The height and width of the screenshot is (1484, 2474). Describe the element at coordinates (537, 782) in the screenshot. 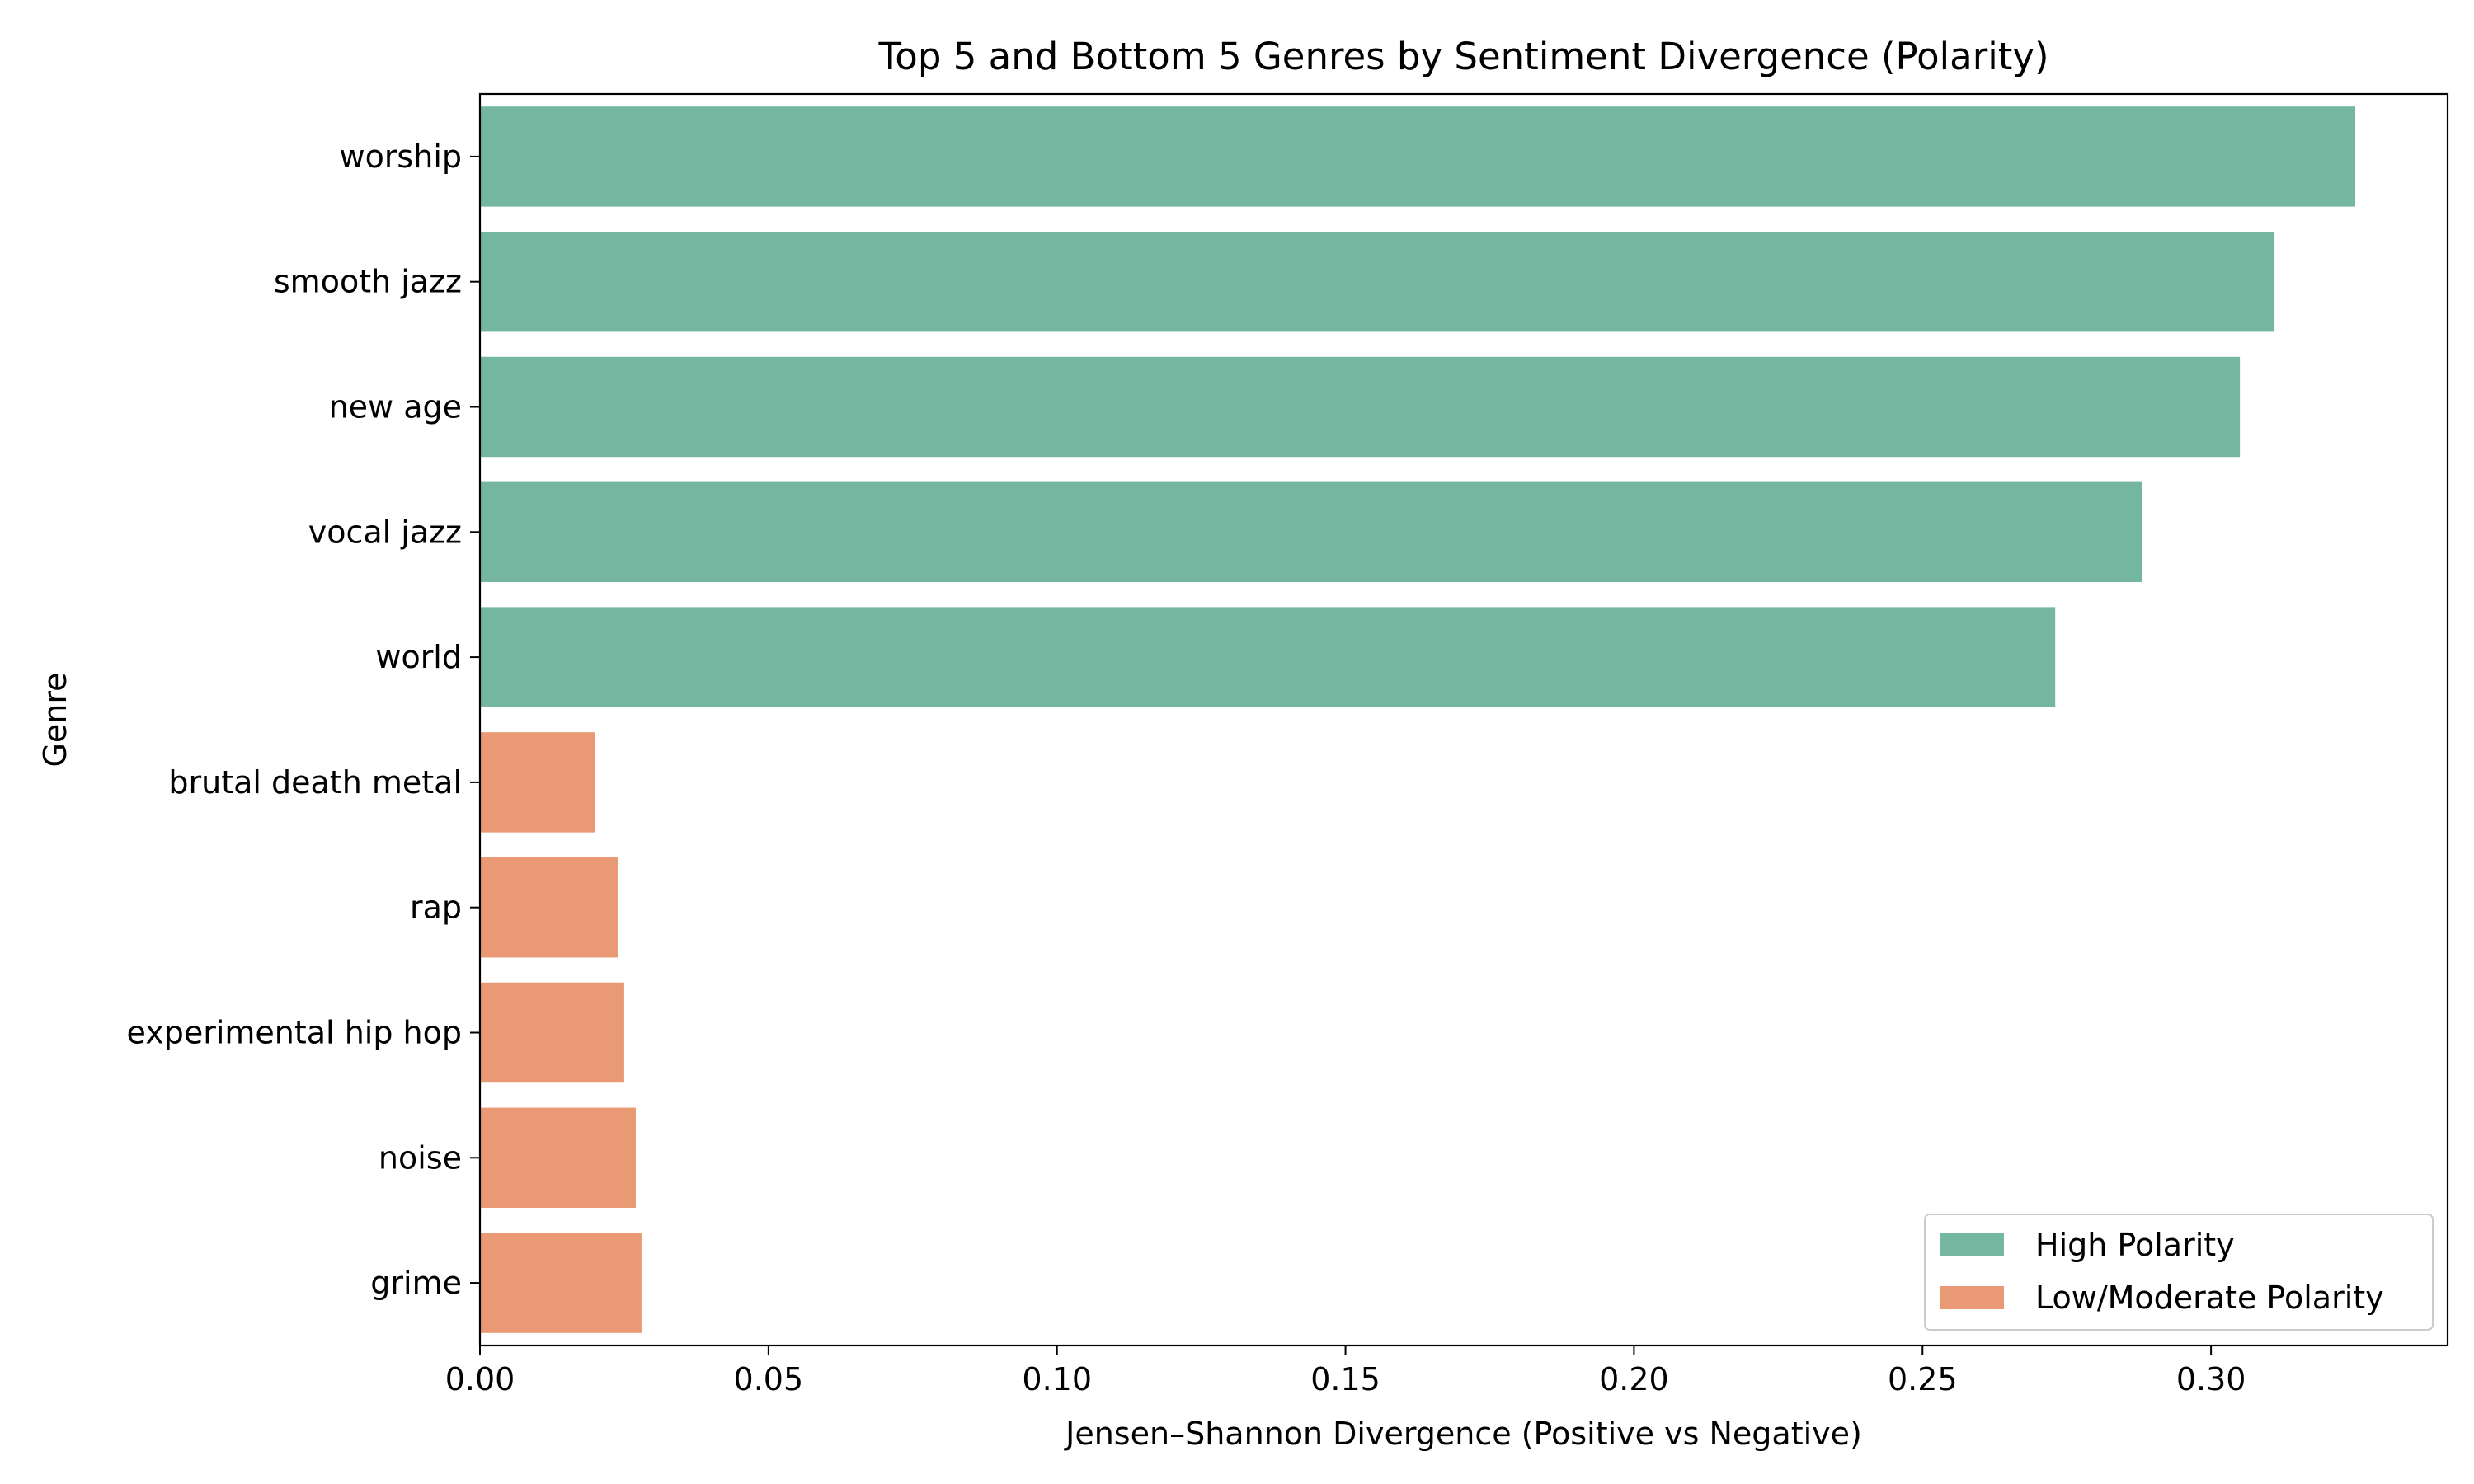

I see `bar-brutal-death-metal` at that location.